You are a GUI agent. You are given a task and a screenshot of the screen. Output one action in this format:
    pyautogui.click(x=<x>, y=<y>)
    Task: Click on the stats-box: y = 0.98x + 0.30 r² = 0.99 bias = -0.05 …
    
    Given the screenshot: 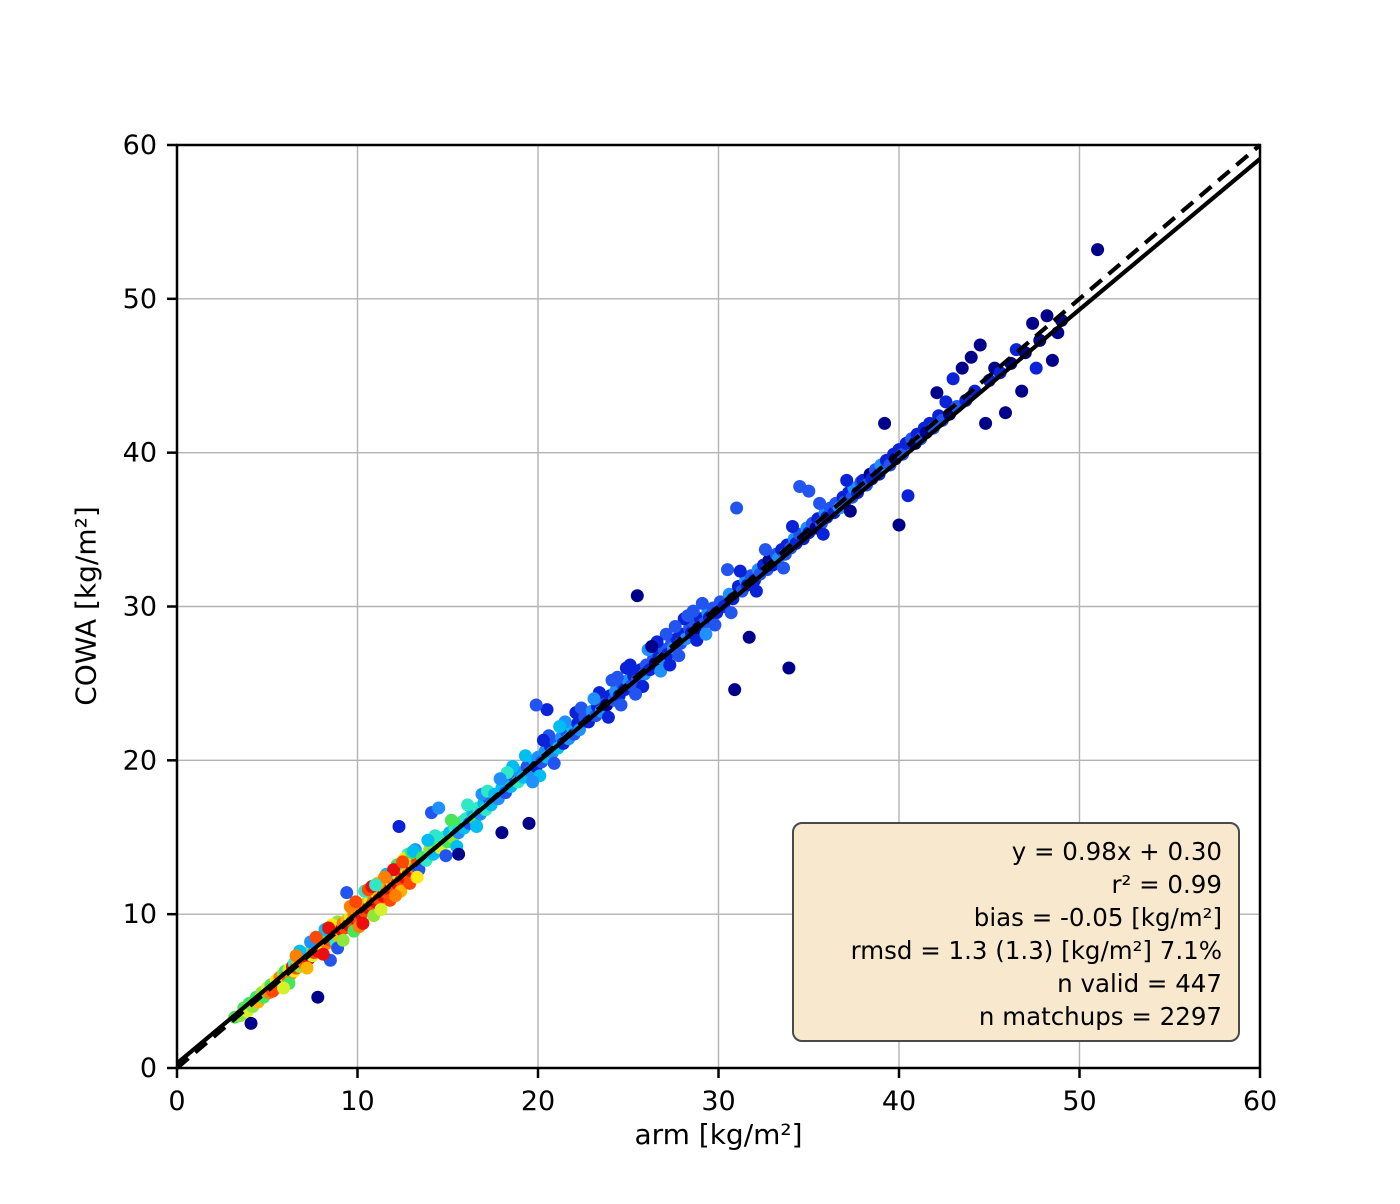 What is the action you would take?
    pyautogui.click(x=1016, y=932)
    